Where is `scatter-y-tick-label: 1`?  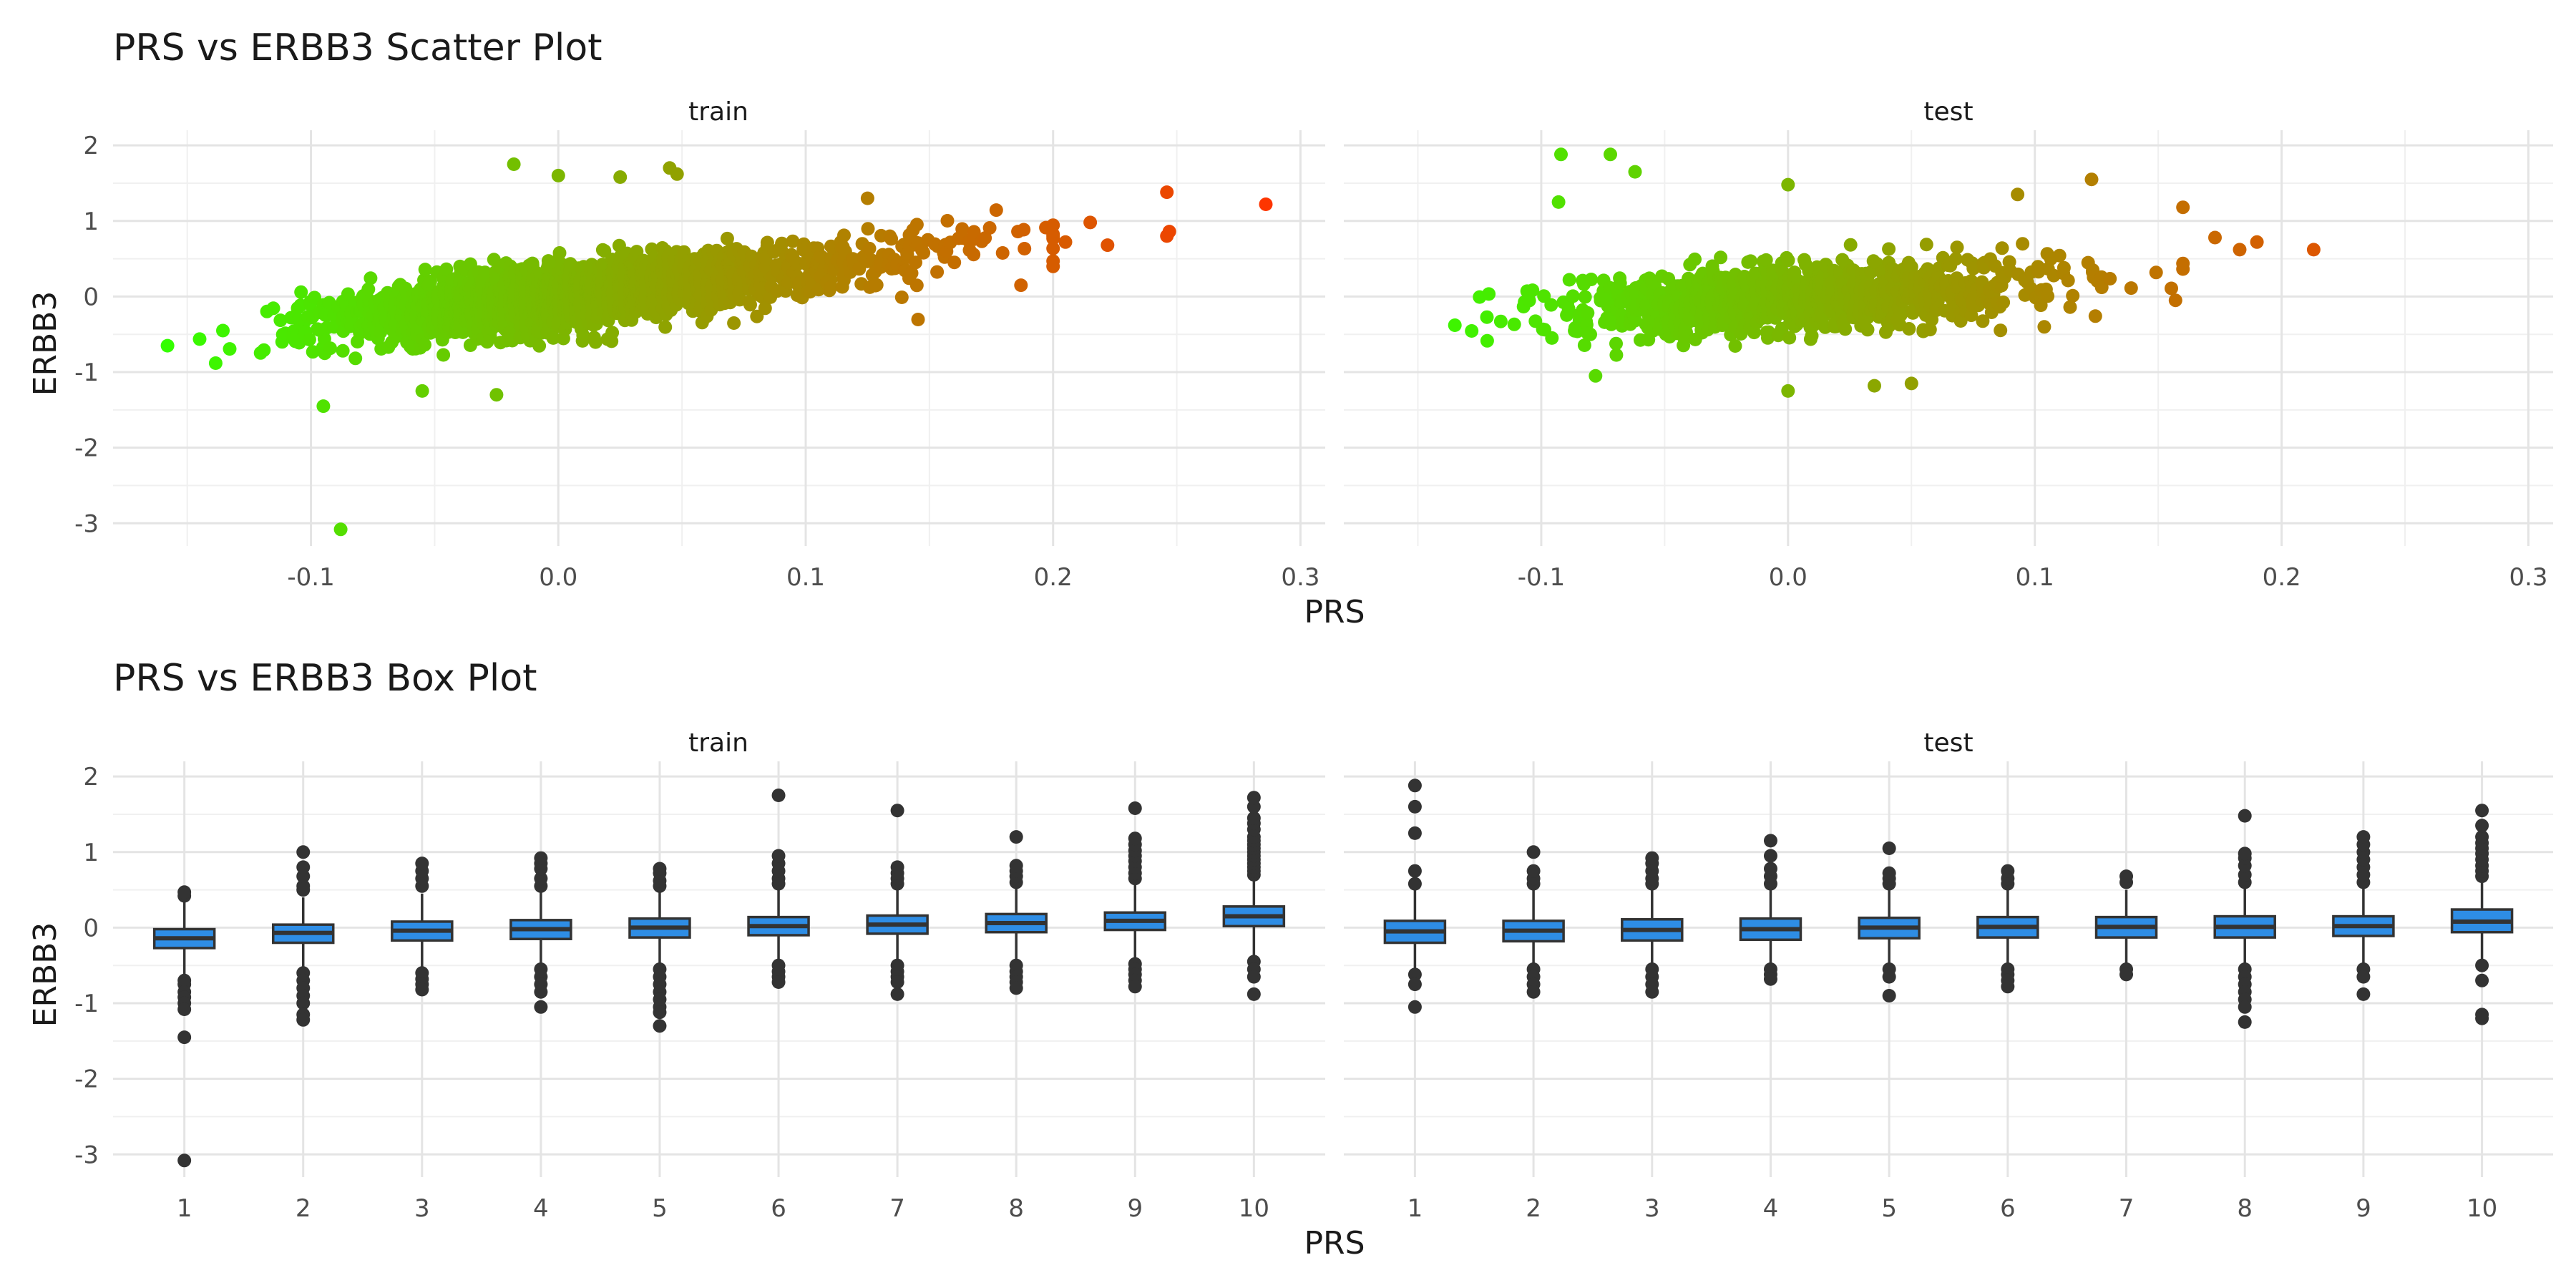 scatter-y-tick-label: 1 is located at coordinates (91, 222).